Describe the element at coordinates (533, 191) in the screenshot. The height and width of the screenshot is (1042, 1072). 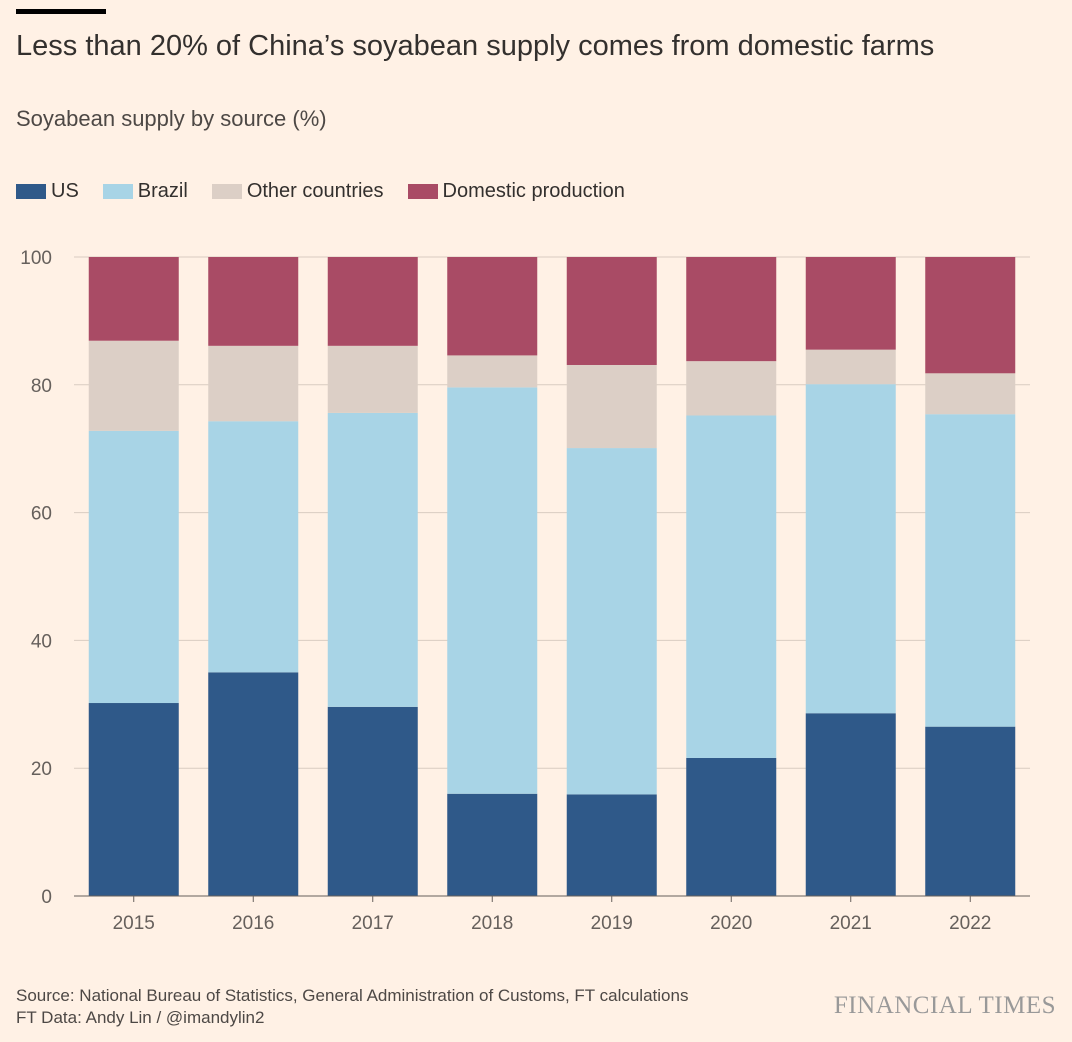
I see `legend-label-domestic-production: Domestic production` at that location.